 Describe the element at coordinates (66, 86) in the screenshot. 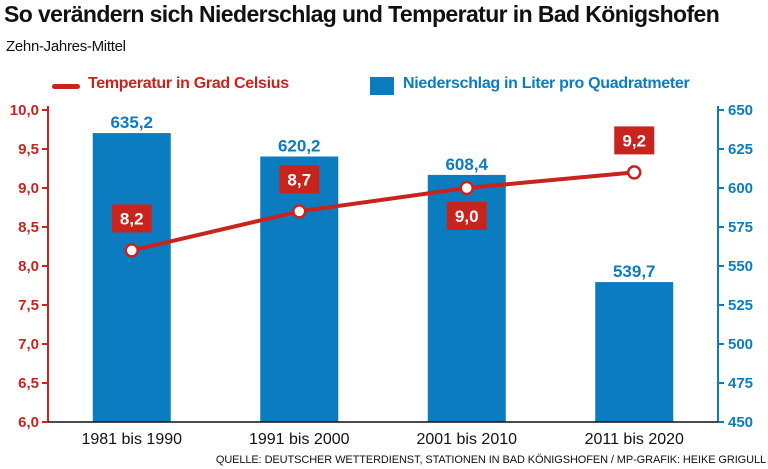

I see `legend-temperature-swatch` at that location.